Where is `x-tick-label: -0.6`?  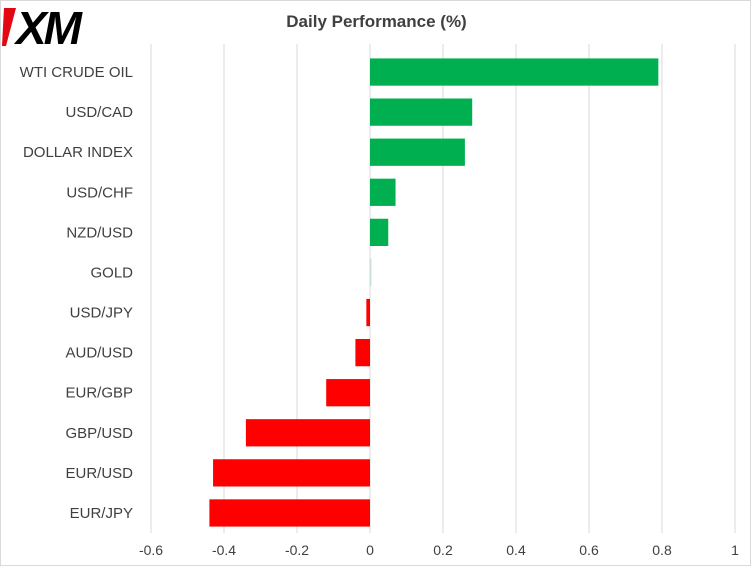
x-tick-label: -0.6 is located at coordinates (151, 550).